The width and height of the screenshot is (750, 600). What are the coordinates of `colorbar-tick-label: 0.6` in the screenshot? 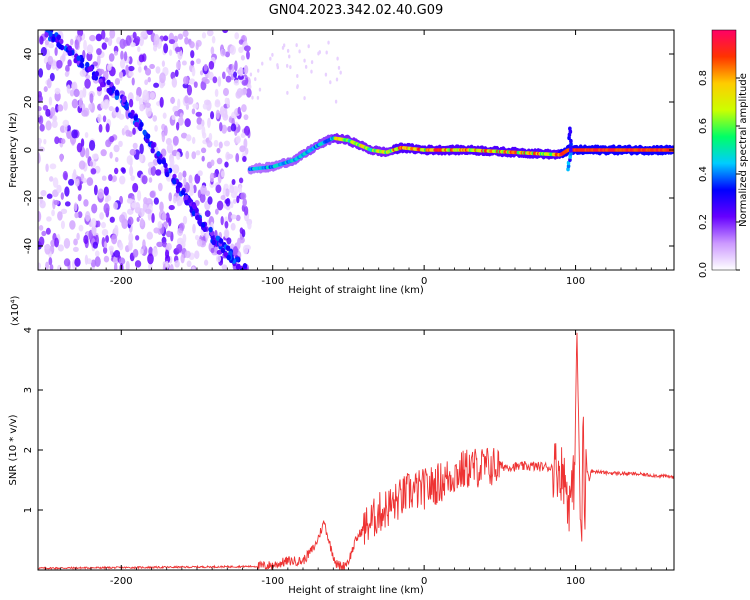 It's located at (703, 126).